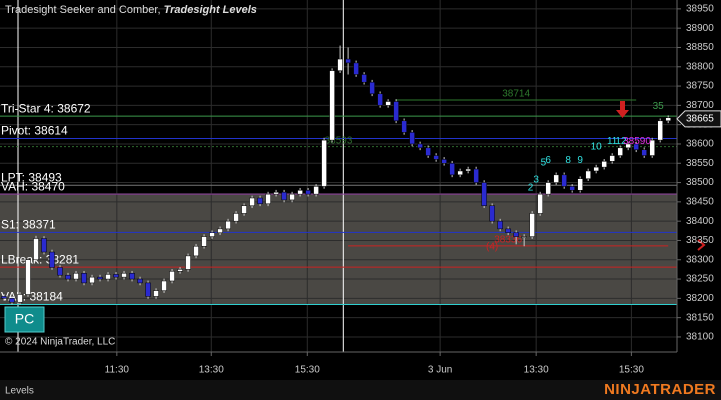 This screenshot has width=721, height=400. What do you see at coordinates (339, 140) in the screenshot?
I see `segment-label: 38593` at bounding box center [339, 140].